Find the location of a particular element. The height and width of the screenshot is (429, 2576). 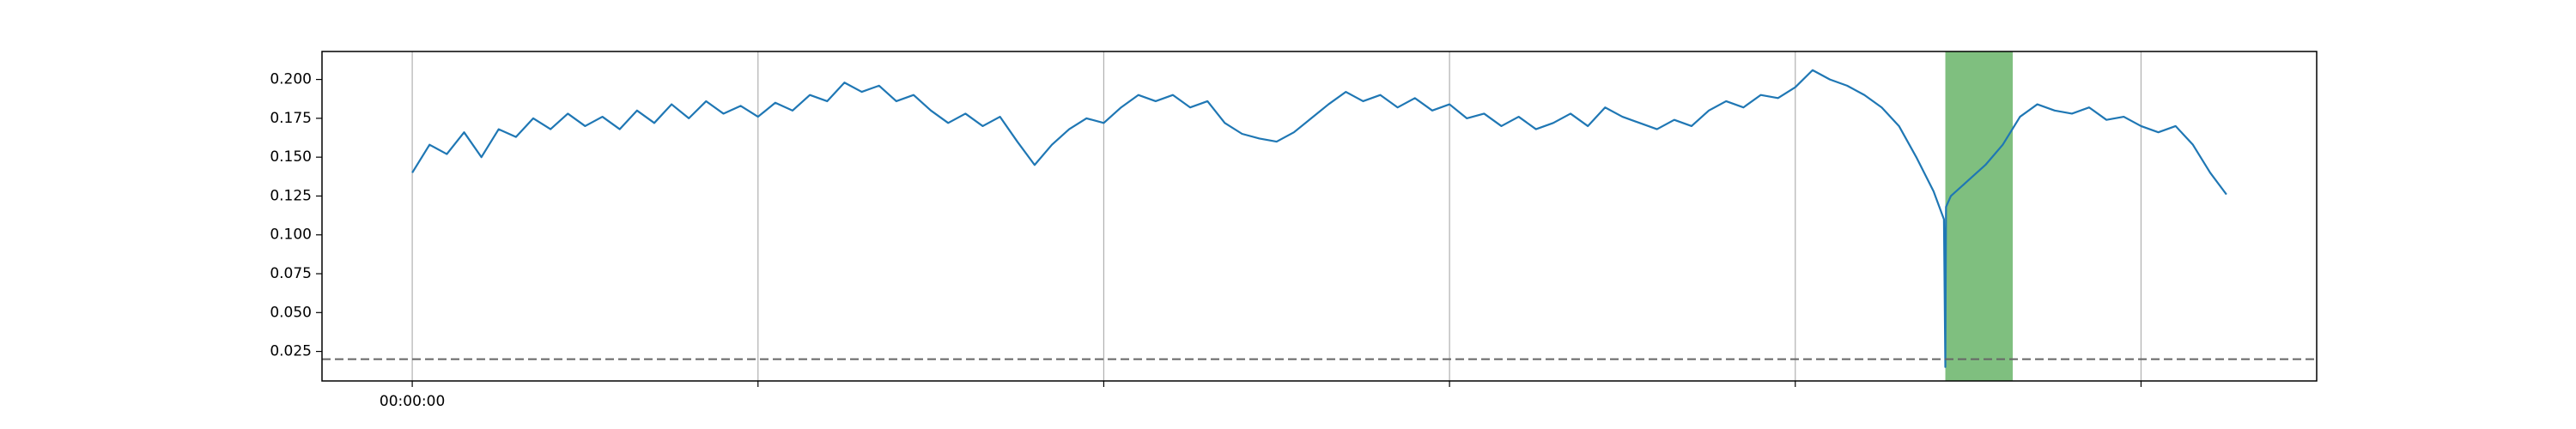

highlight-span is located at coordinates (1980, 216).